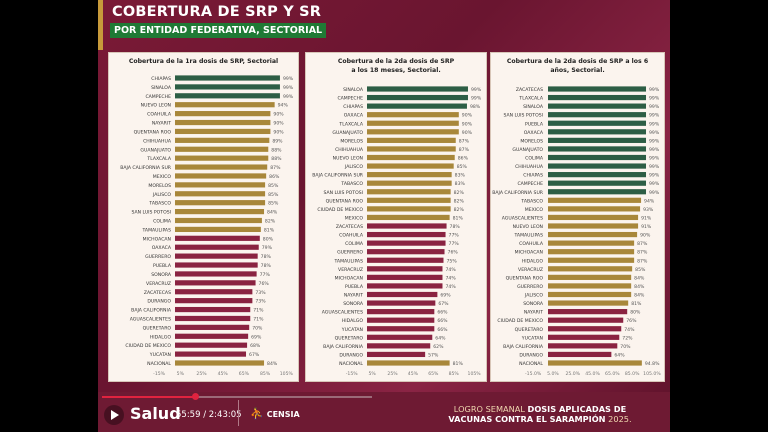 This screenshot has height=432, width=768. Describe the element at coordinates (218, 30) in the screenshot. I see `slide-subtitle: POR ENTIDAD FEDERATIVA, SECTORIAL` at that location.